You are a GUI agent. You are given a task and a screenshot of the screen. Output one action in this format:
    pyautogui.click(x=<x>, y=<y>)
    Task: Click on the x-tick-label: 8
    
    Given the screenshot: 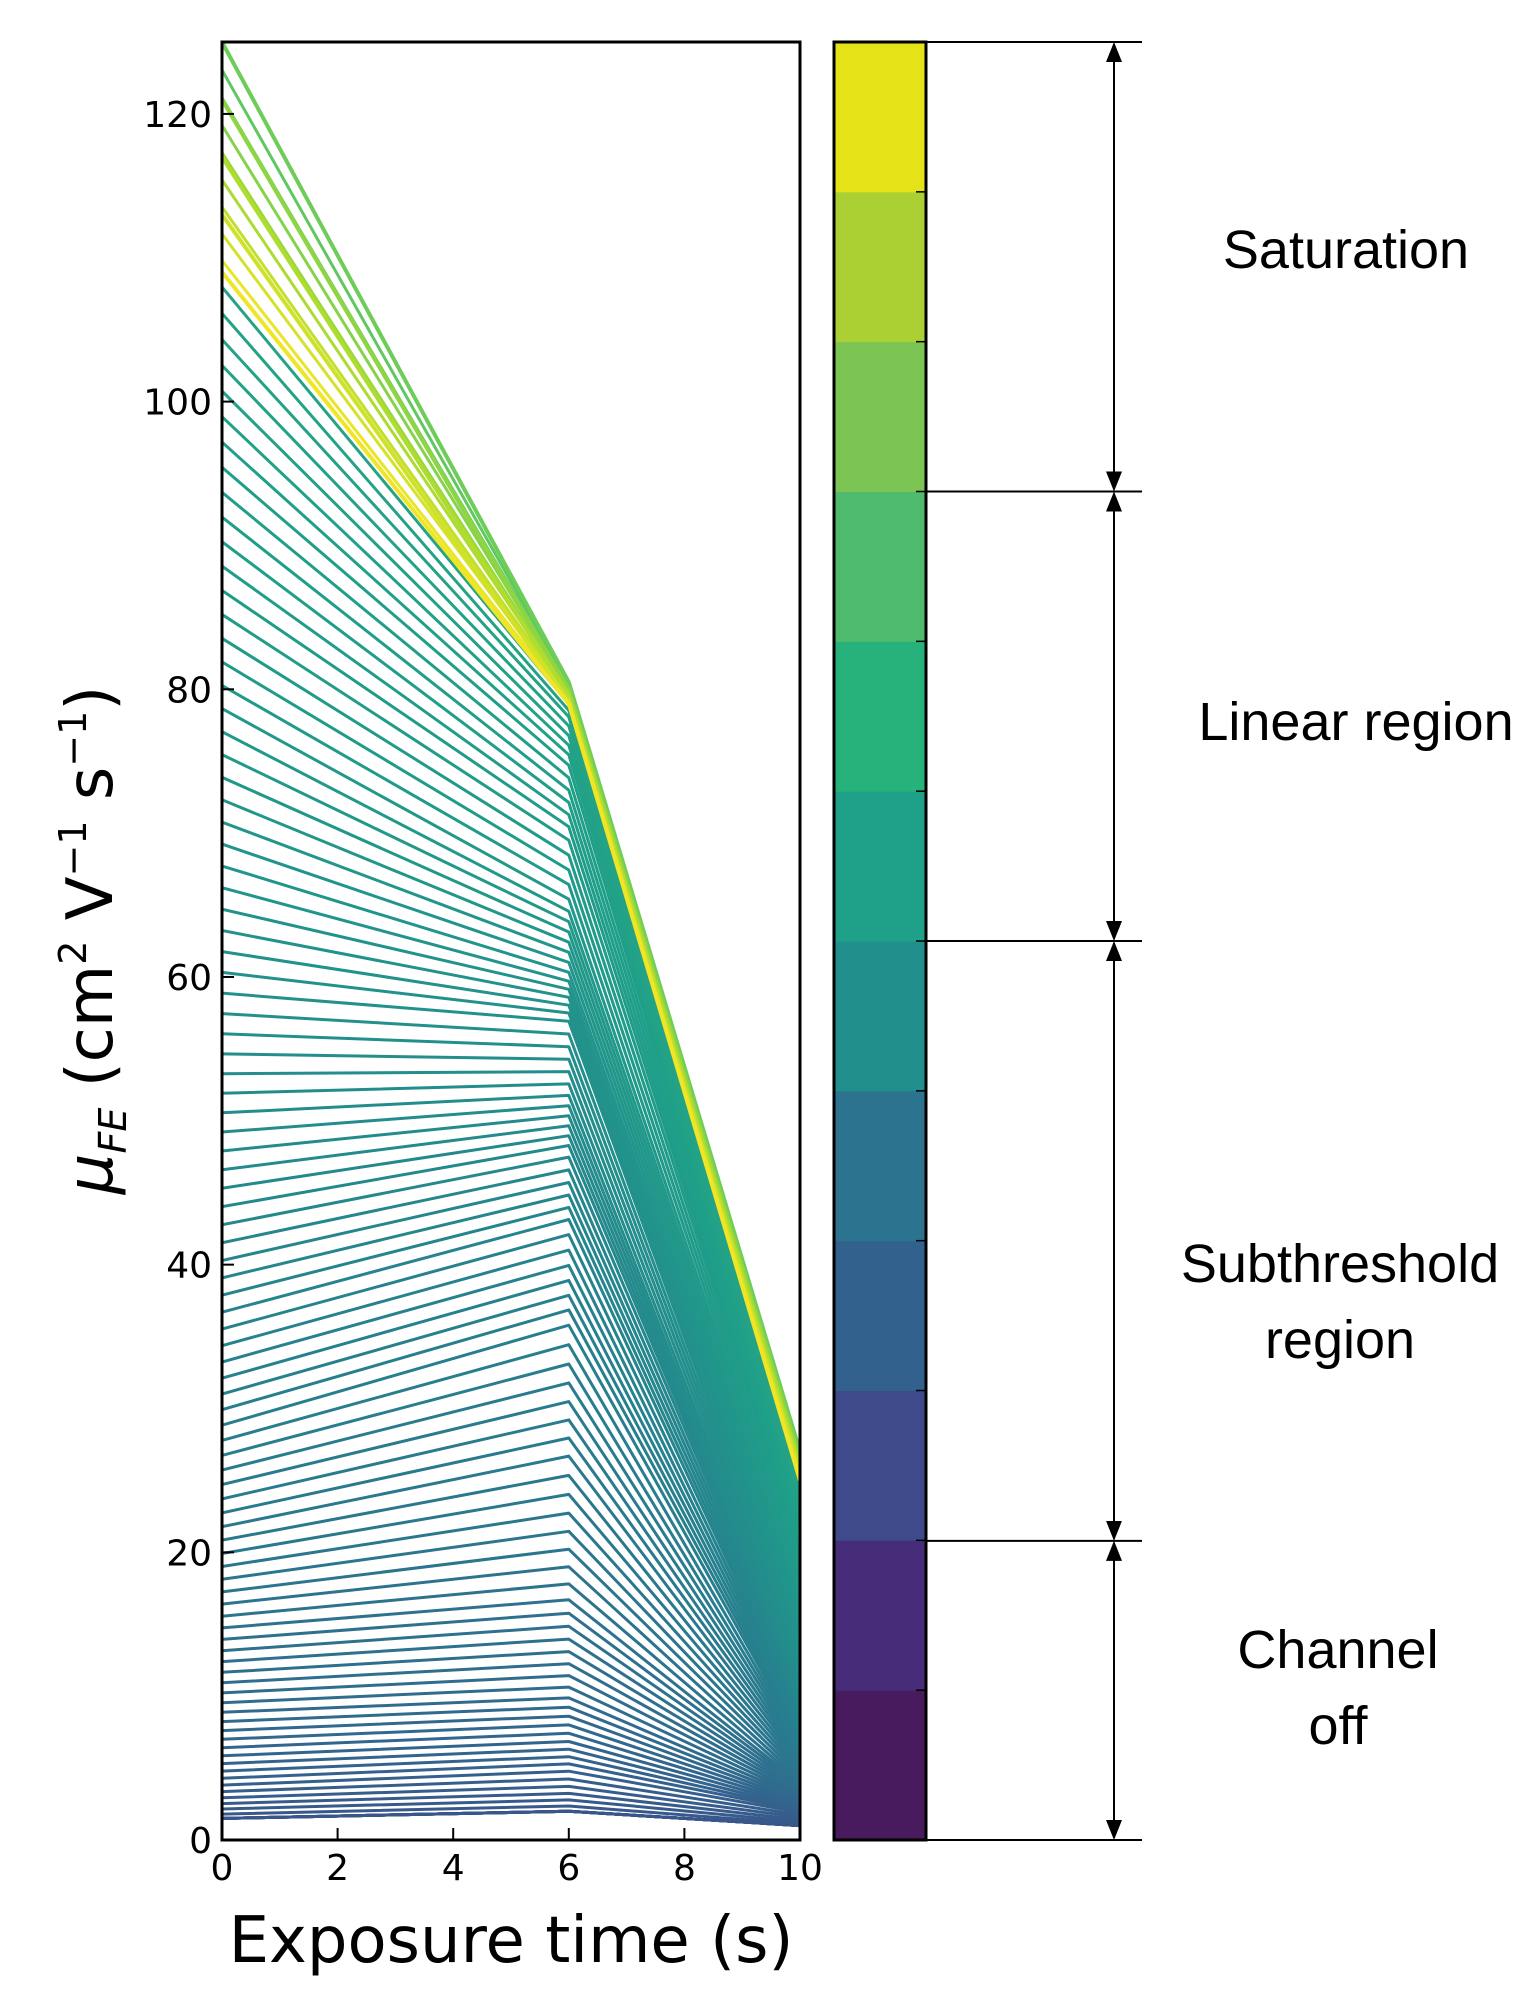 What is the action you would take?
    pyautogui.click(x=684, y=1868)
    